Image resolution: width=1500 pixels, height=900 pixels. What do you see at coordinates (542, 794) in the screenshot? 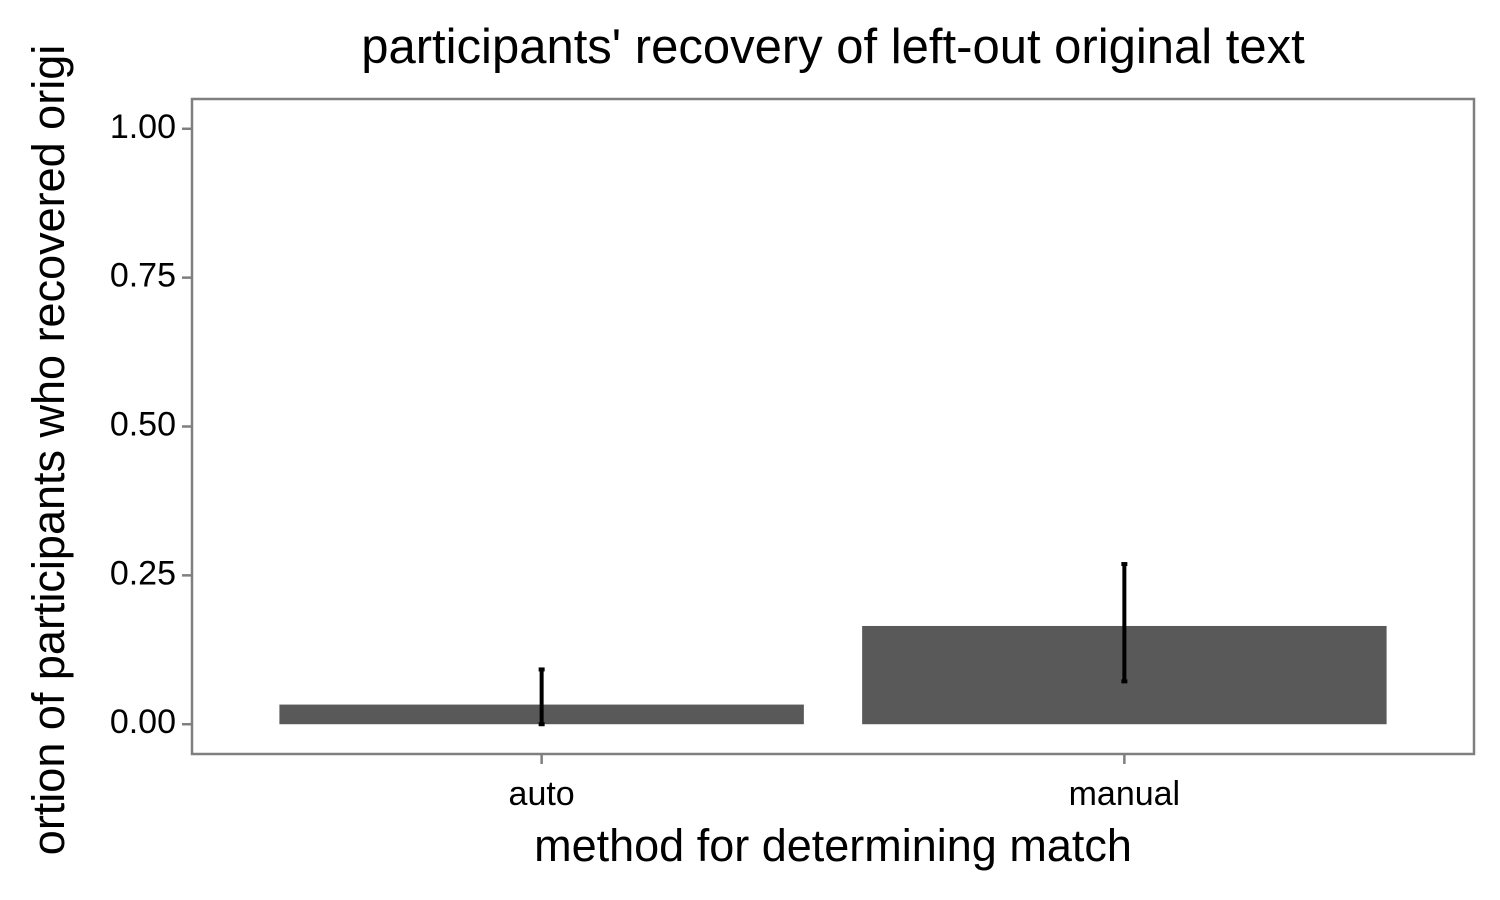
I see `x-tick-label: auto` at bounding box center [542, 794].